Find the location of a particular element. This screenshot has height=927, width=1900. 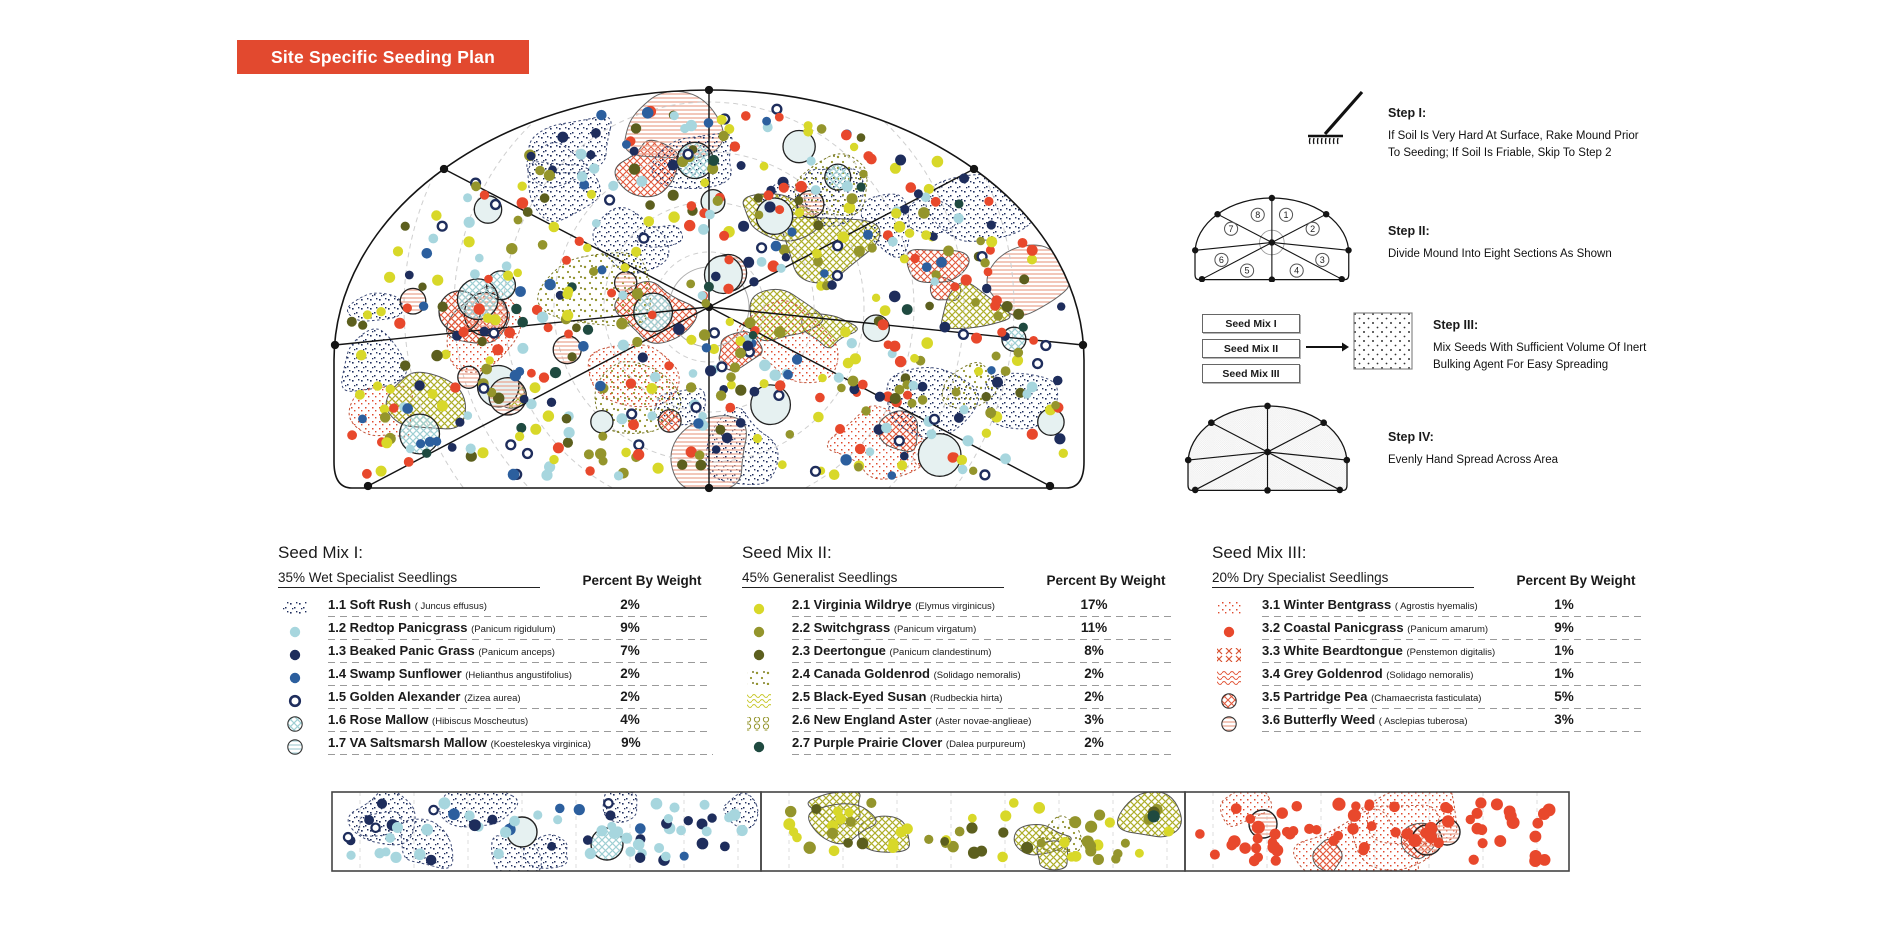

mix-3-subtitle: 20% Dry Specialist Seedlings is located at coordinates (1343, 579).